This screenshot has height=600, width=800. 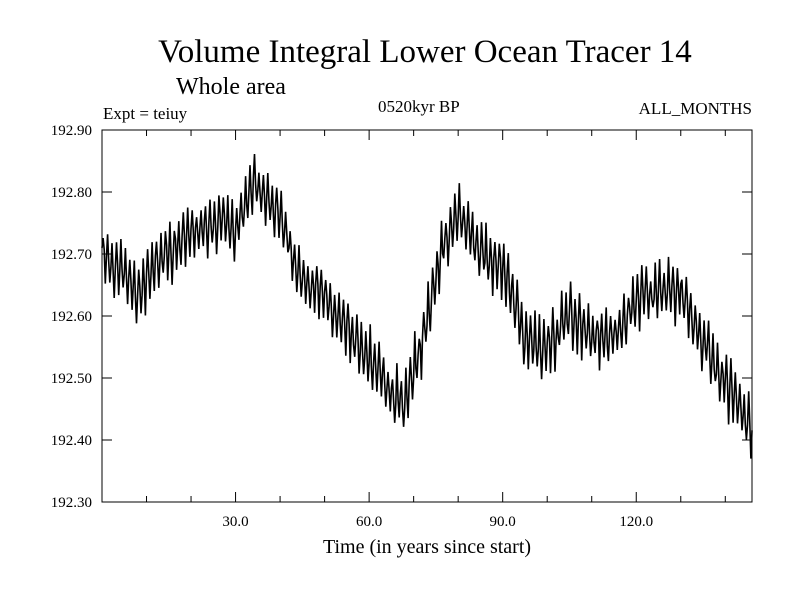 What do you see at coordinates (369, 522) in the screenshot?
I see `x-tick-label: 60.0` at bounding box center [369, 522].